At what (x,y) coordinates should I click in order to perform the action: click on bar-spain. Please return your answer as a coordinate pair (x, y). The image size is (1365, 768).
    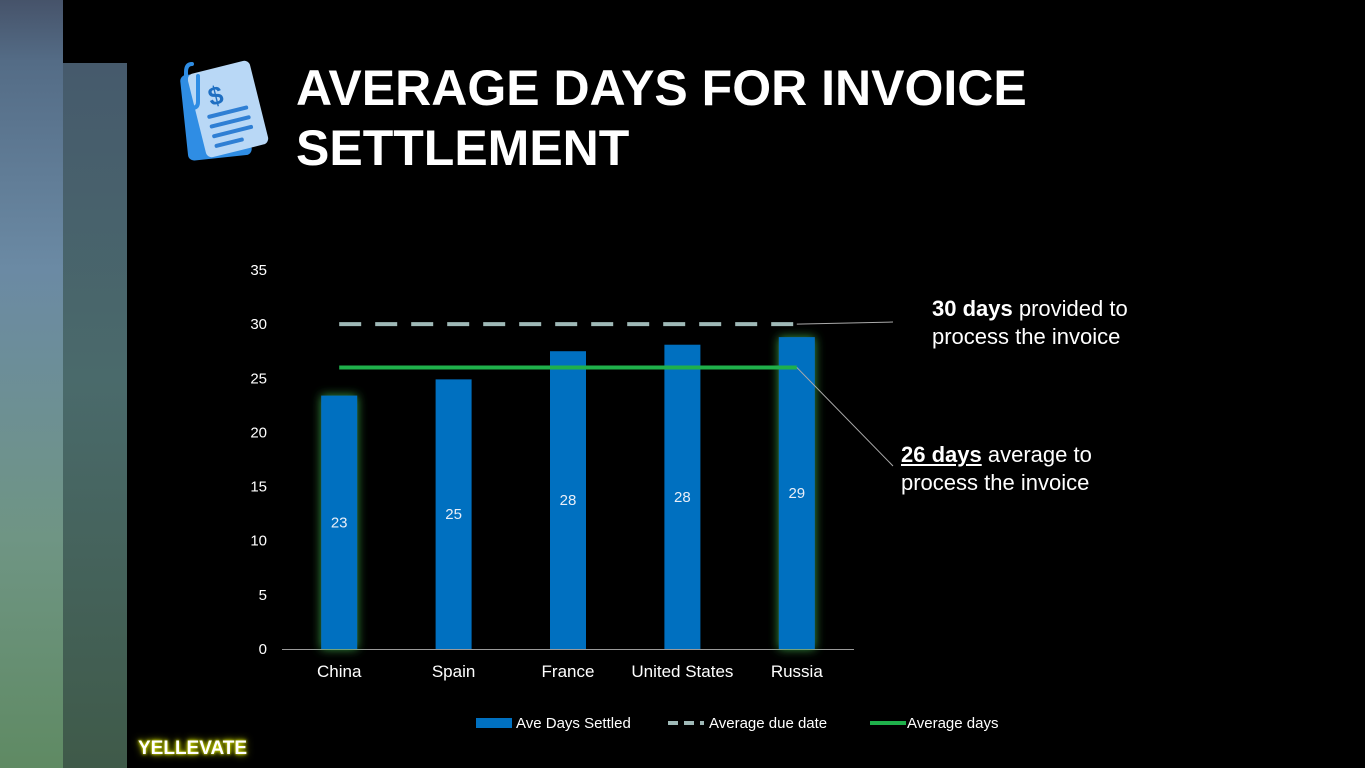
    Looking at the image, I should click on (453, 514).